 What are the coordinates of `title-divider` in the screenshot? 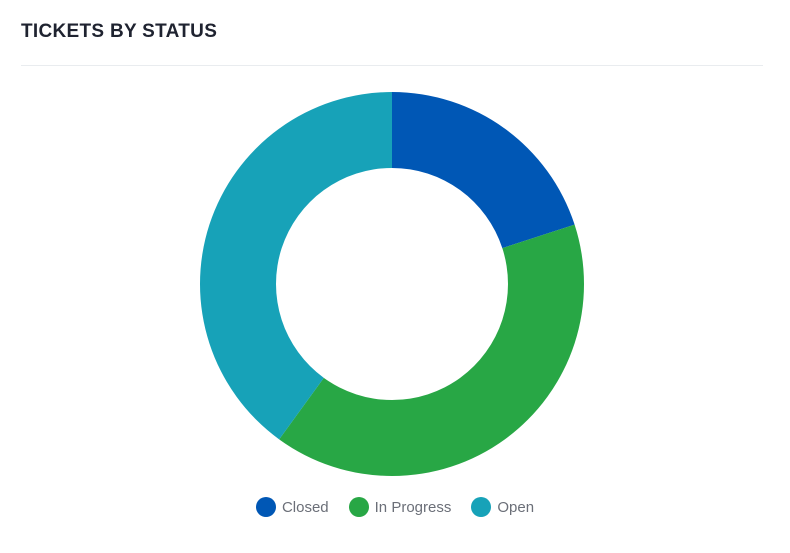 It's located at (392, 65).